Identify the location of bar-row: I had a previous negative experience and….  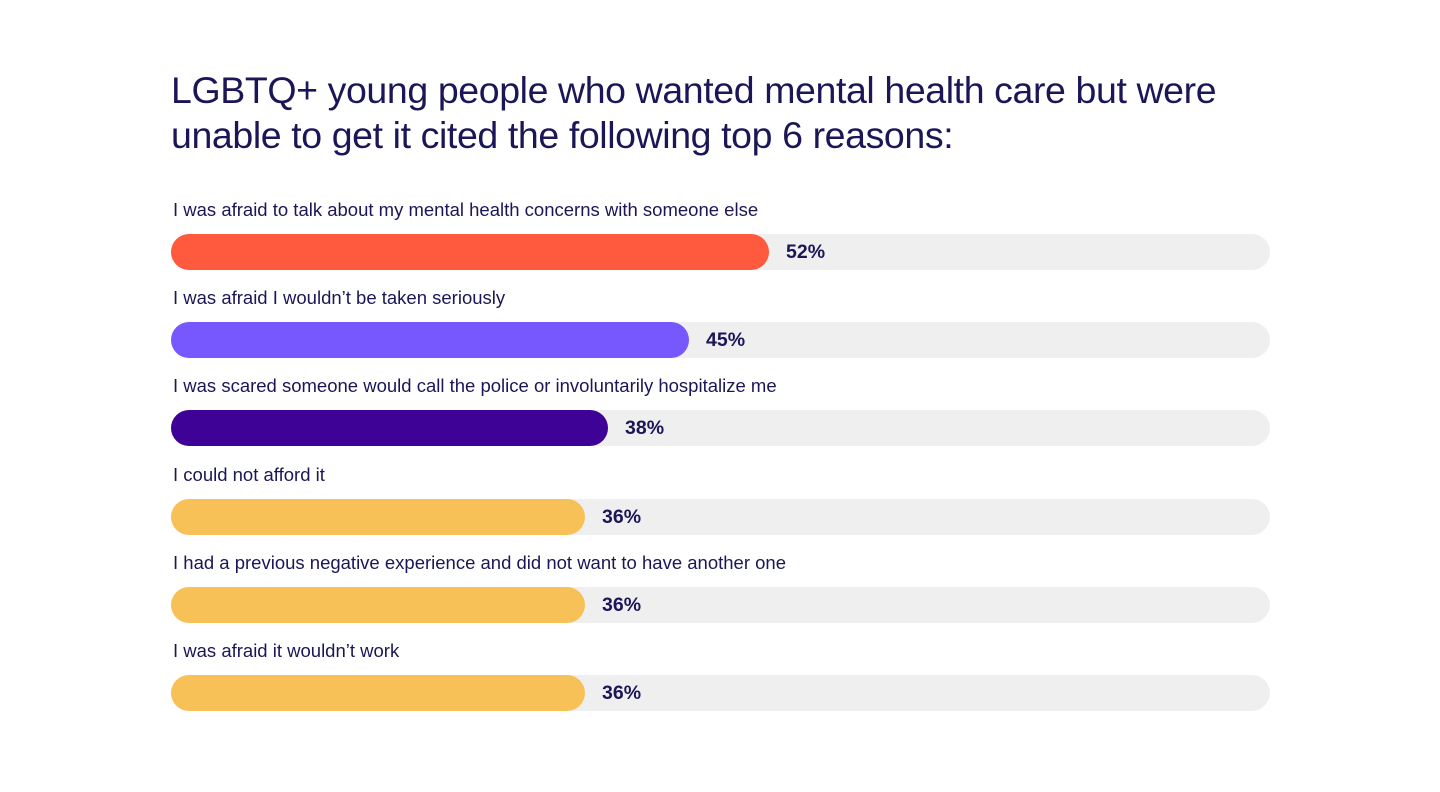
(720, 589).